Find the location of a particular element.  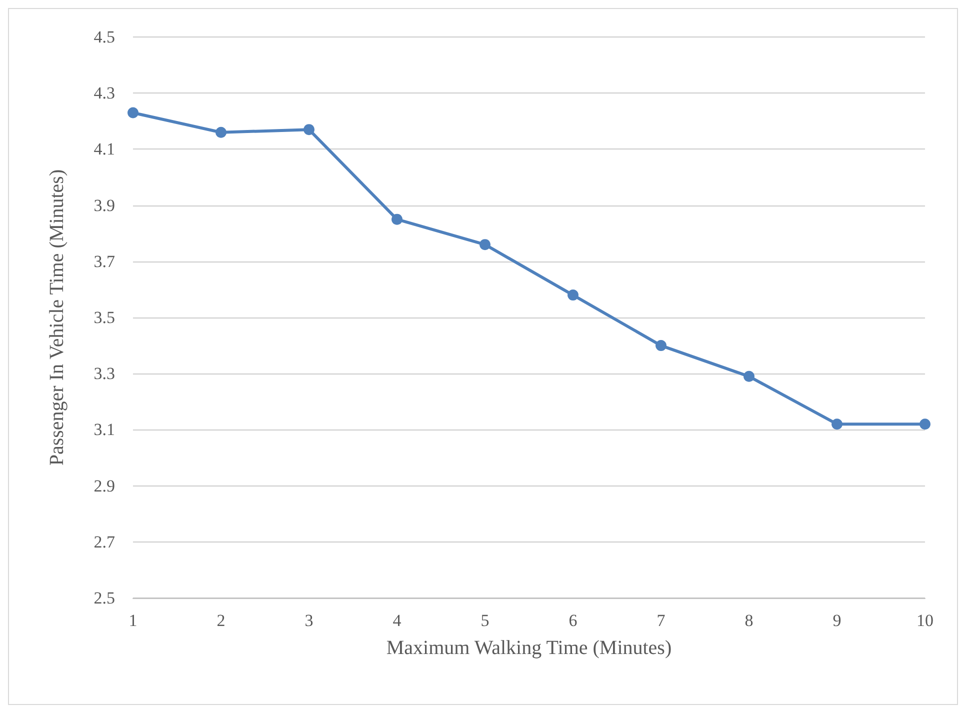

x-axis-title: Maximum Walking Time (Minutes) is located at coordinates (529, 648).